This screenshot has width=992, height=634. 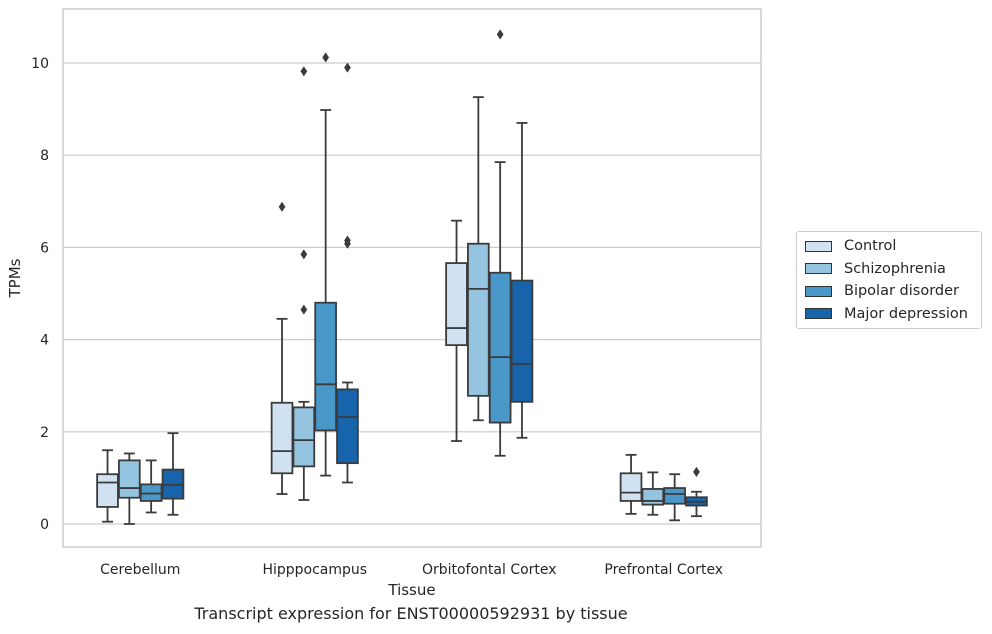 What do you see at coordinates (140, 570) in the screenshot?
I see `x-tick-label: Cerebellum` at bounding box center [140, 570].